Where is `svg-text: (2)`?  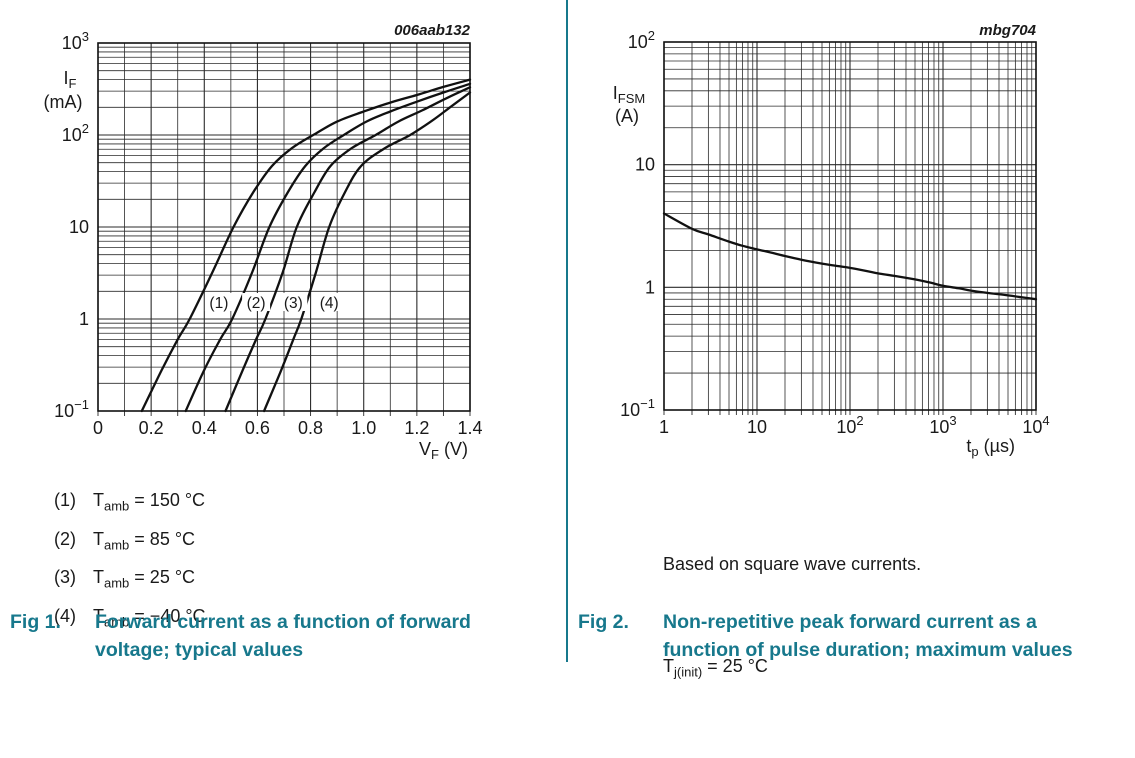 svg-text: (2) is located at coordinates (256, 303).